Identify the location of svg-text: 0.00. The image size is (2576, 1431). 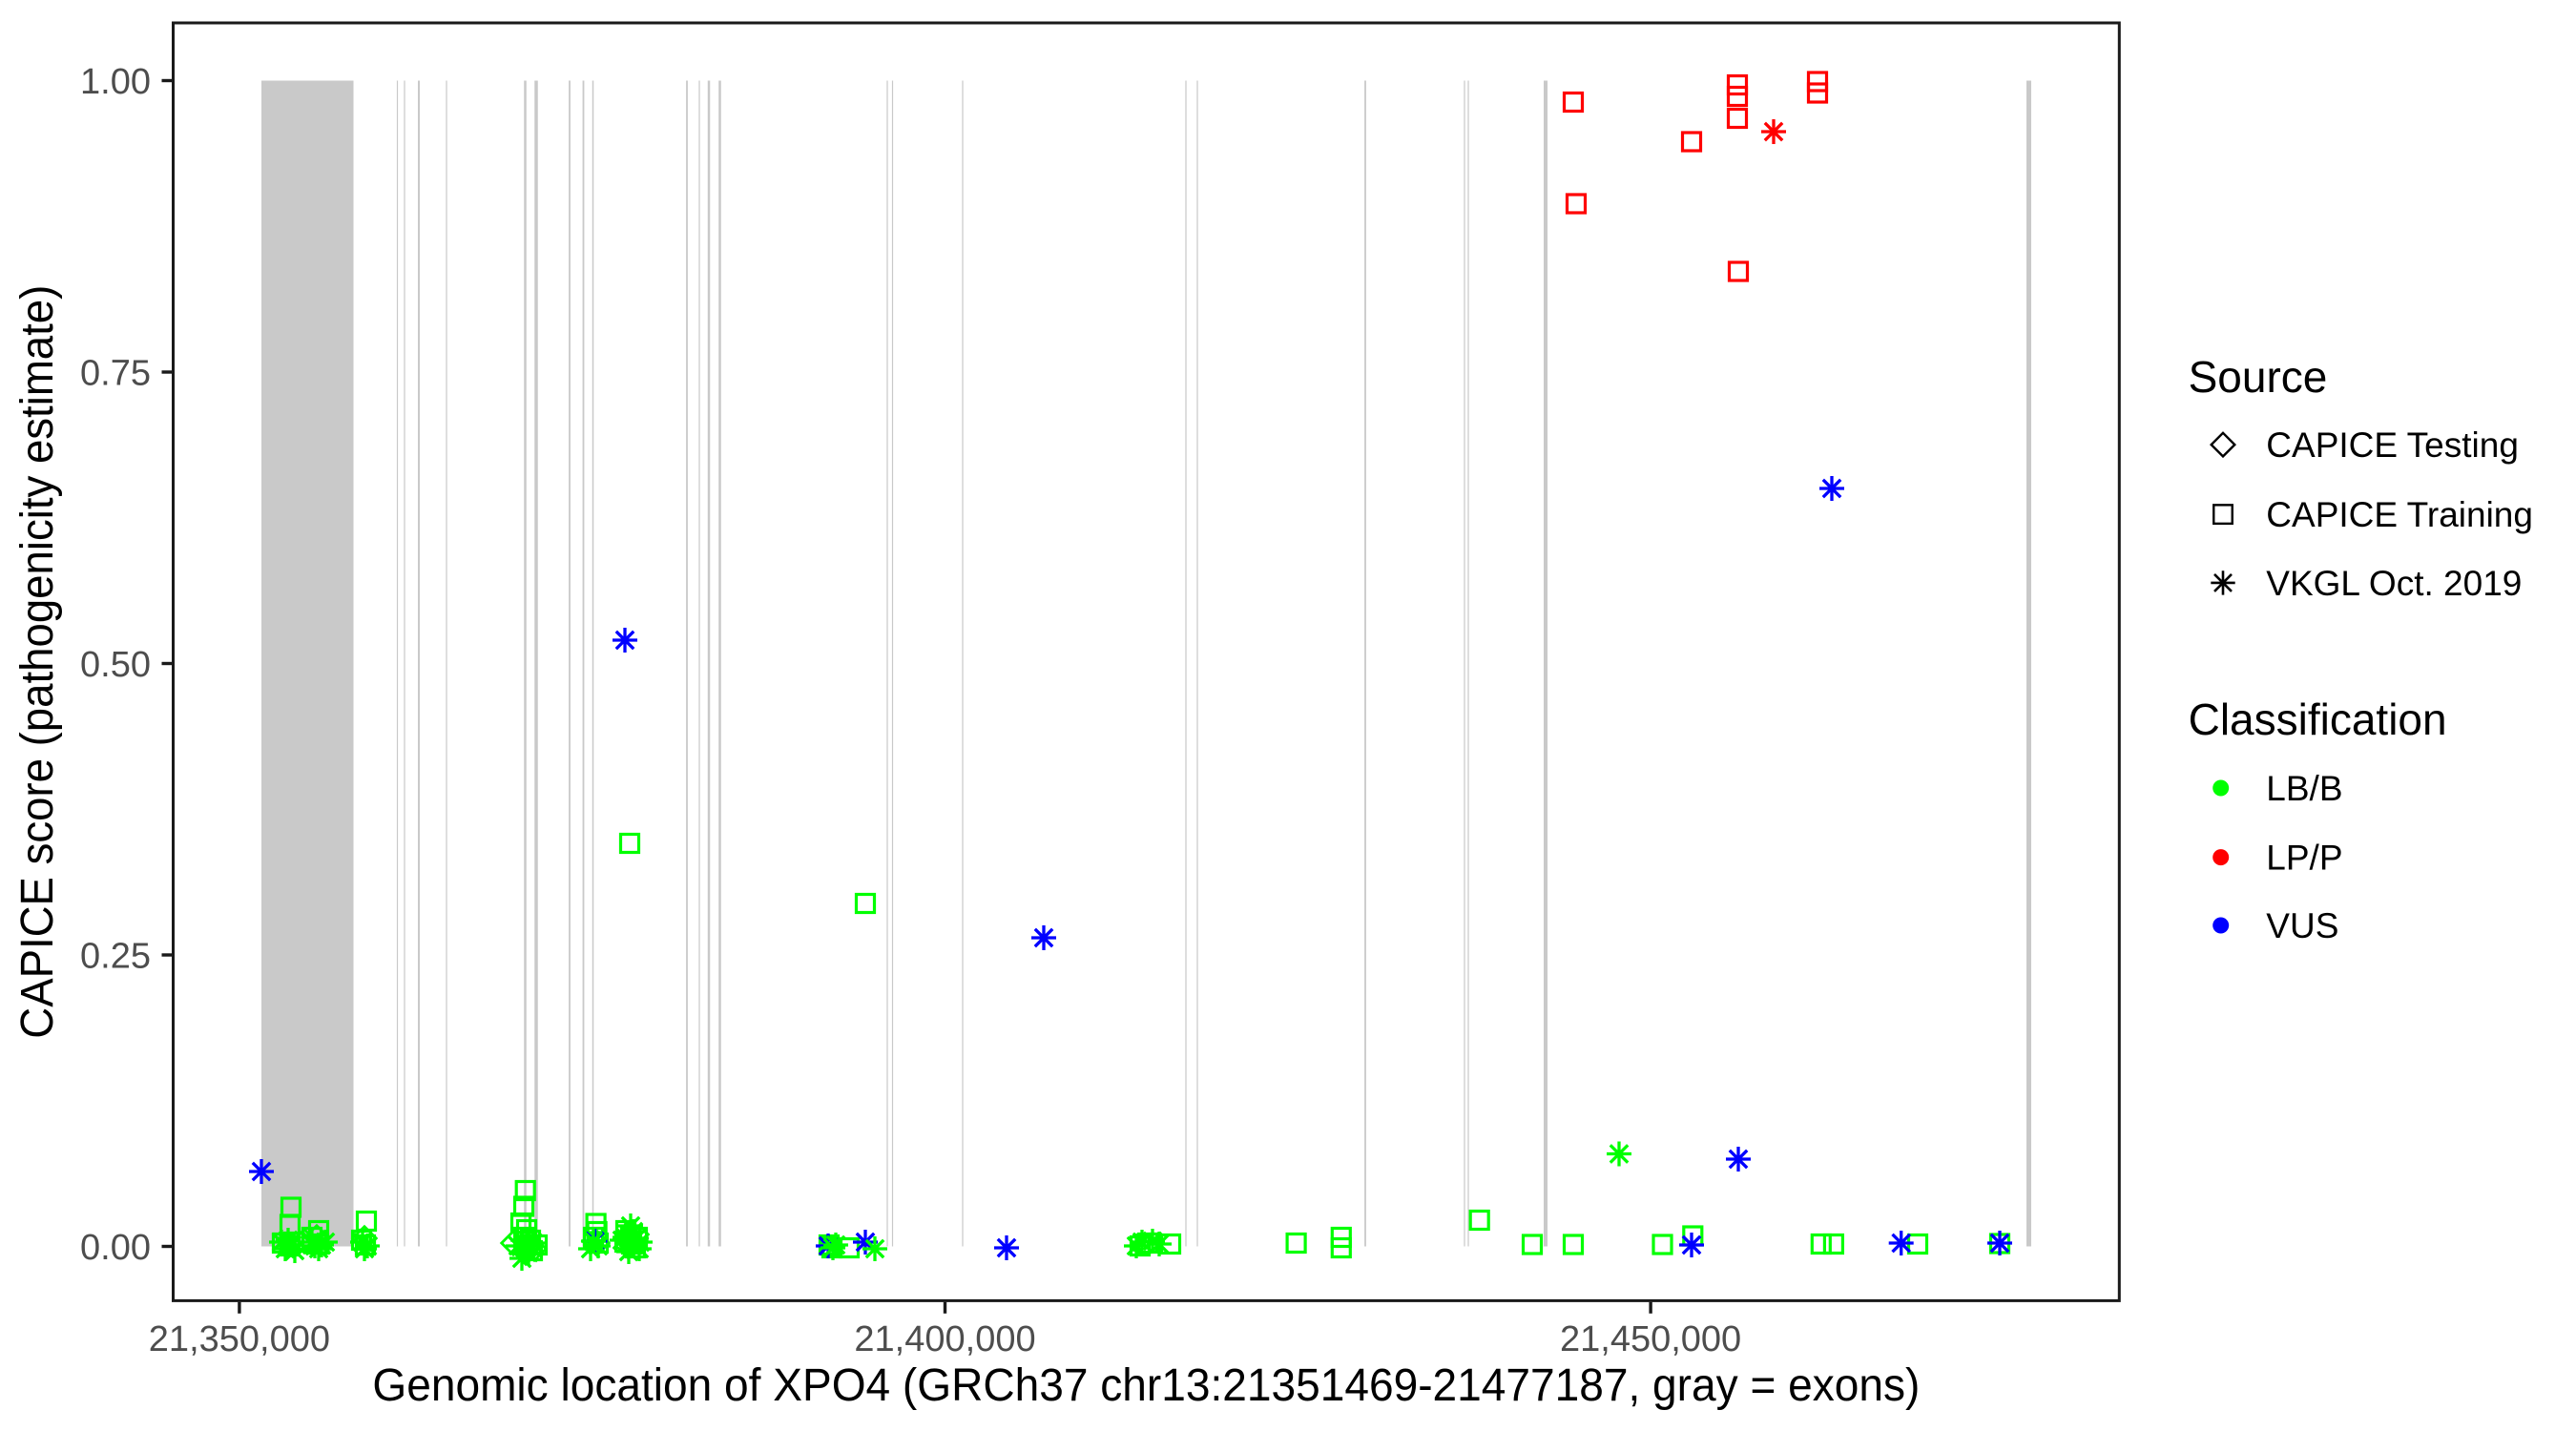
(115, 1248).